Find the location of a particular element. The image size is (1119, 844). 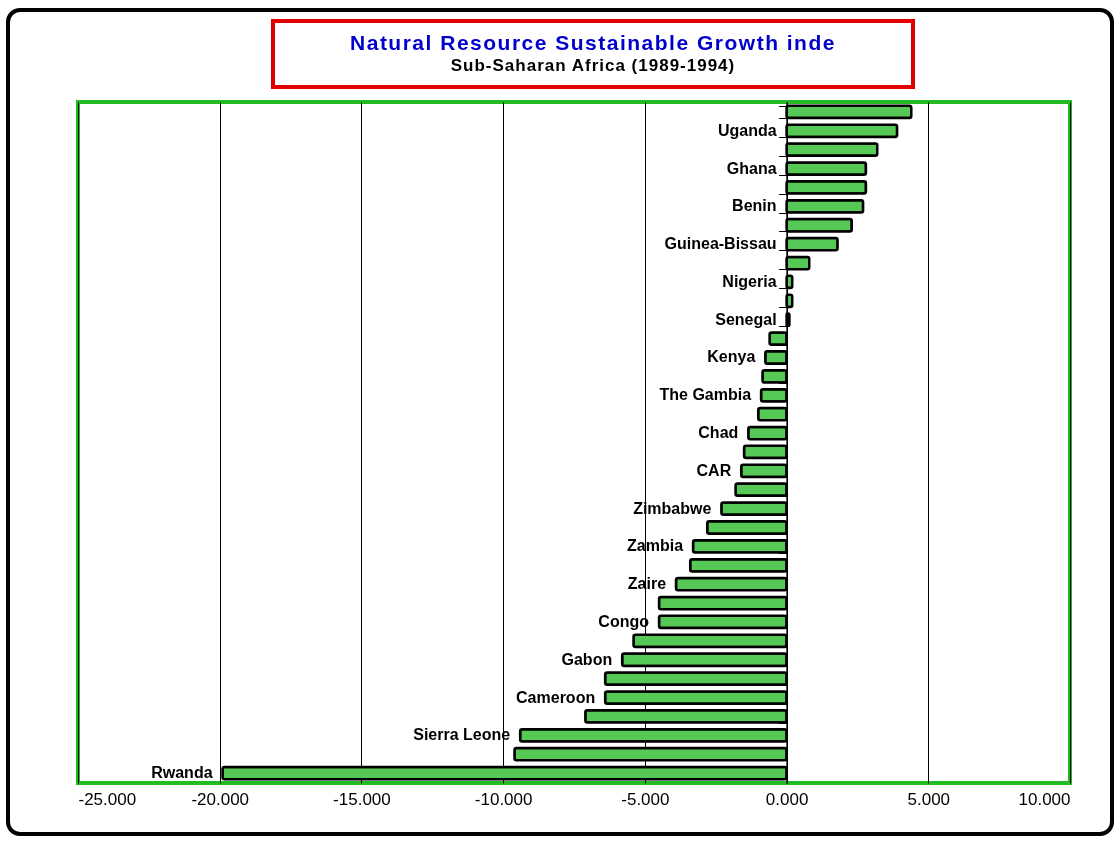

y-tick-label: Nigeria is located at coordinates (749, 281).